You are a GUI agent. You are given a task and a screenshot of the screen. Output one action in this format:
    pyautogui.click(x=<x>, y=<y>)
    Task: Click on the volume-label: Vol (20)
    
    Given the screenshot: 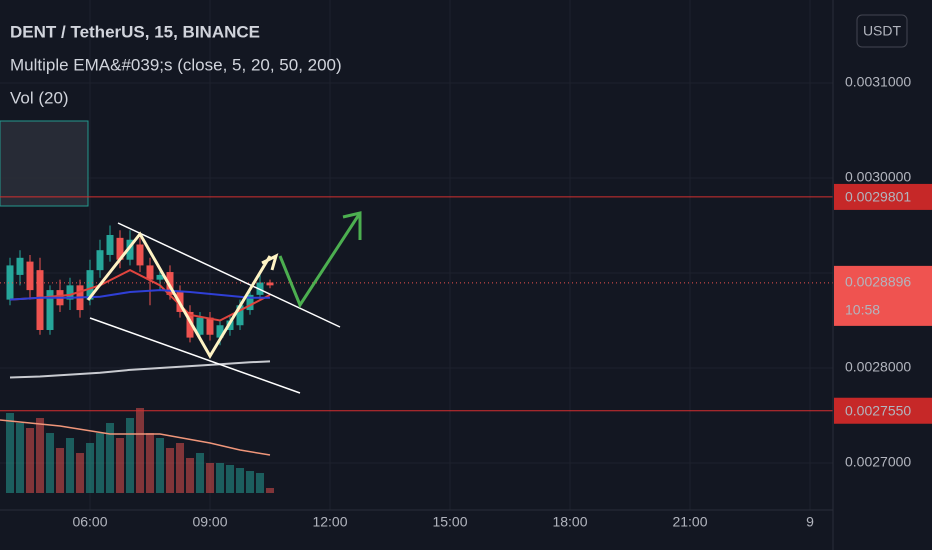 What is the action you would take?
    pyautogui.click(x=39, y=97)
    